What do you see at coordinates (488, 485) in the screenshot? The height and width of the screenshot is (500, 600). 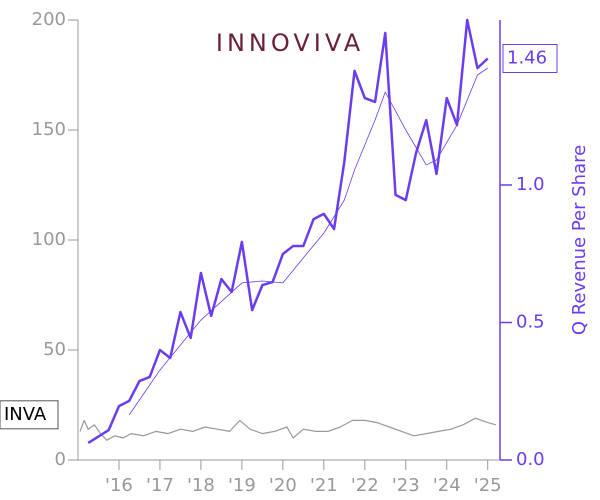 I see `x-tick-label: '25` at bounding box center [488, 485].